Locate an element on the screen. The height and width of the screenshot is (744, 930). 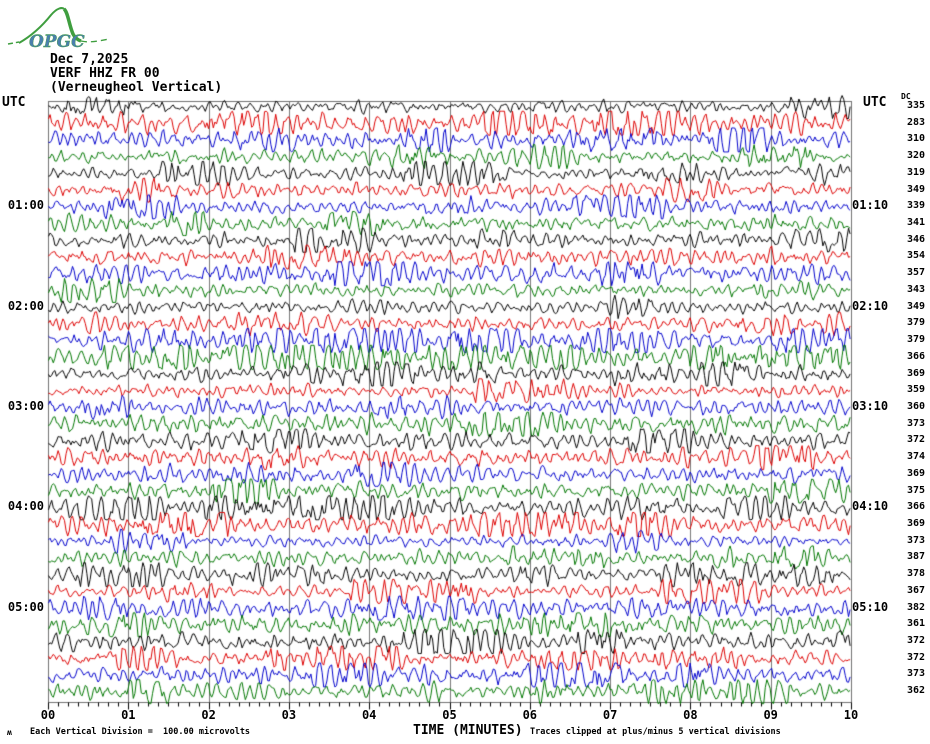
logo-dash-left is located at coordinates (13, 43).